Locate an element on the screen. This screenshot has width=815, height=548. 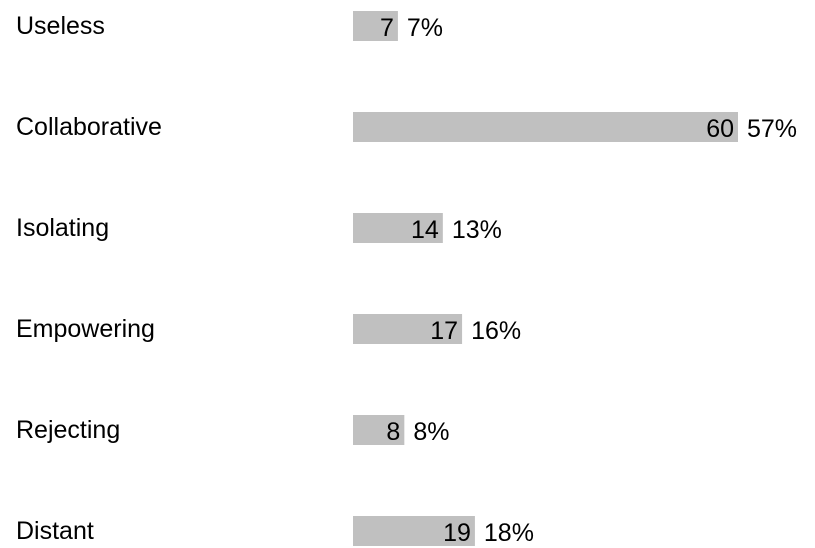
category-label: Distant is located at coordinates (55, 531).